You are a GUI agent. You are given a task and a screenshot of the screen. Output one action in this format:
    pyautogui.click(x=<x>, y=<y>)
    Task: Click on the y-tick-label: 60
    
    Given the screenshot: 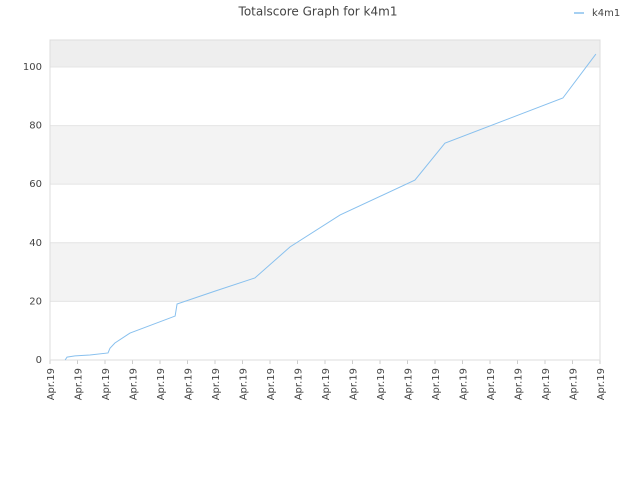 What is the action you would take?
    pyautogui.click(x=35, y=184)
    